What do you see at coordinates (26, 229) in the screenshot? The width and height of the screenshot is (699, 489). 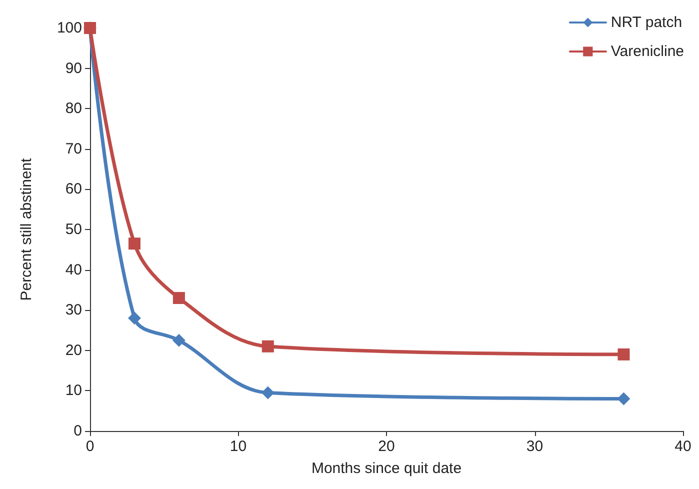 I see `y-axis-title: Percent still abstinent` at bounding box center [26, 229].